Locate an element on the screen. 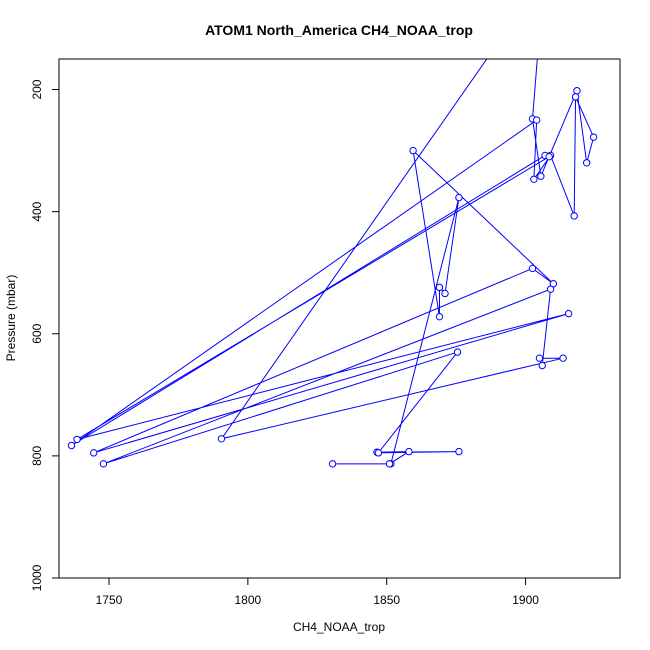 Image resolution: width=650 pixels, height=650 pixels. y-tick-label: 600 is located at coordinates (37, 333).